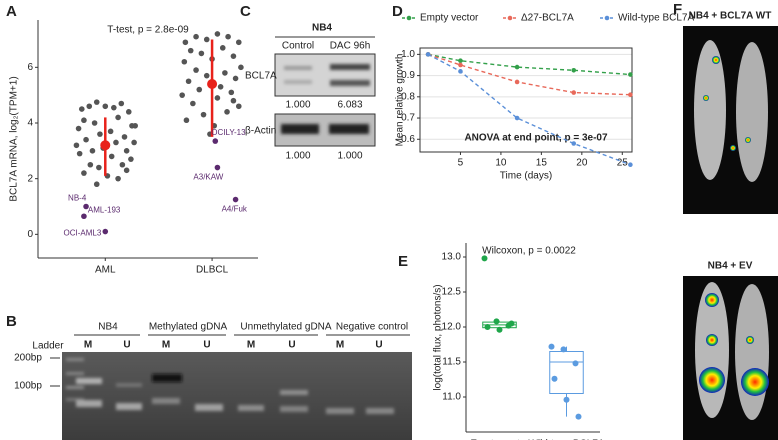 Image resolution: width=778 pixels, height=440 pixels. Describe the element at coordinates (730, 16) in the screenshot. I see `group-label: NB4 + BCL7A WT` at that location.